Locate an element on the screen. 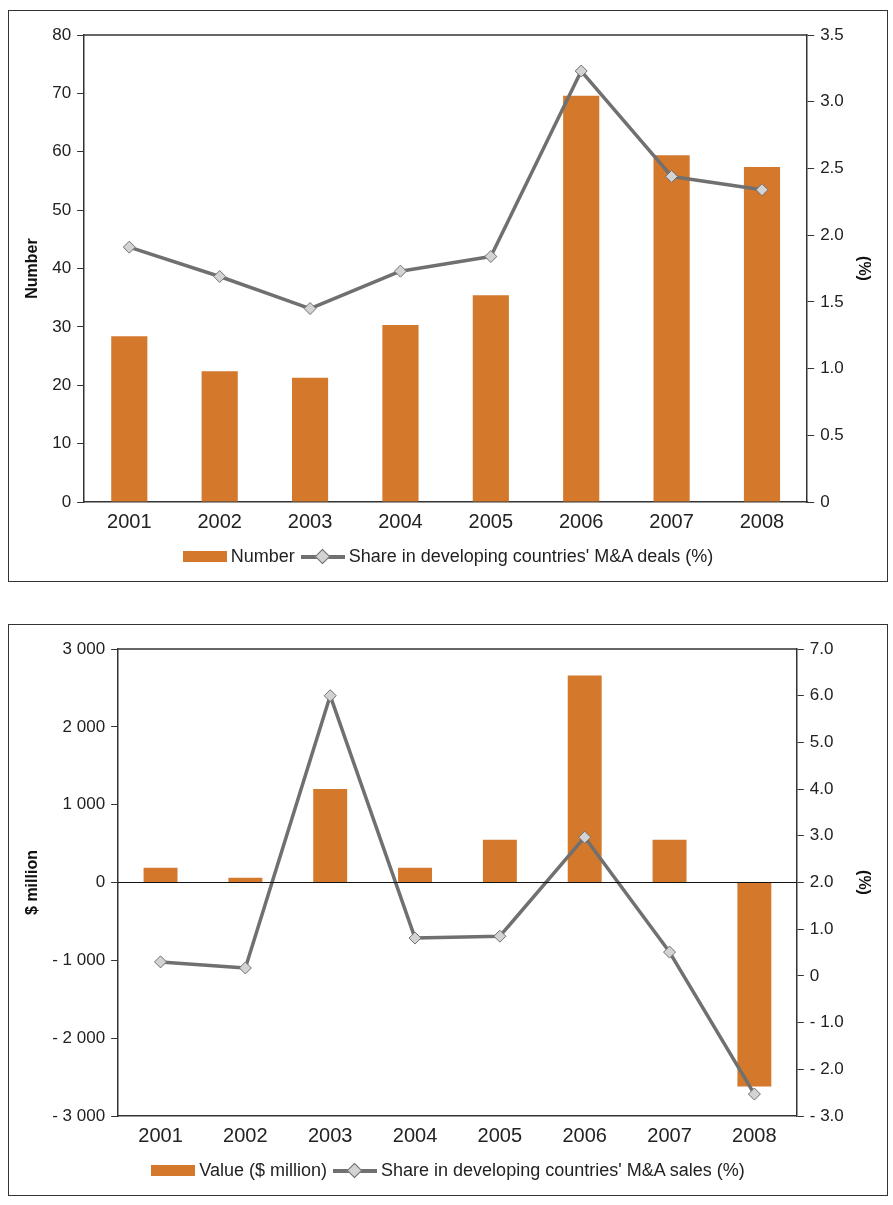  y-tick-label: - 2 000 is located at coordinates (79, 1037).